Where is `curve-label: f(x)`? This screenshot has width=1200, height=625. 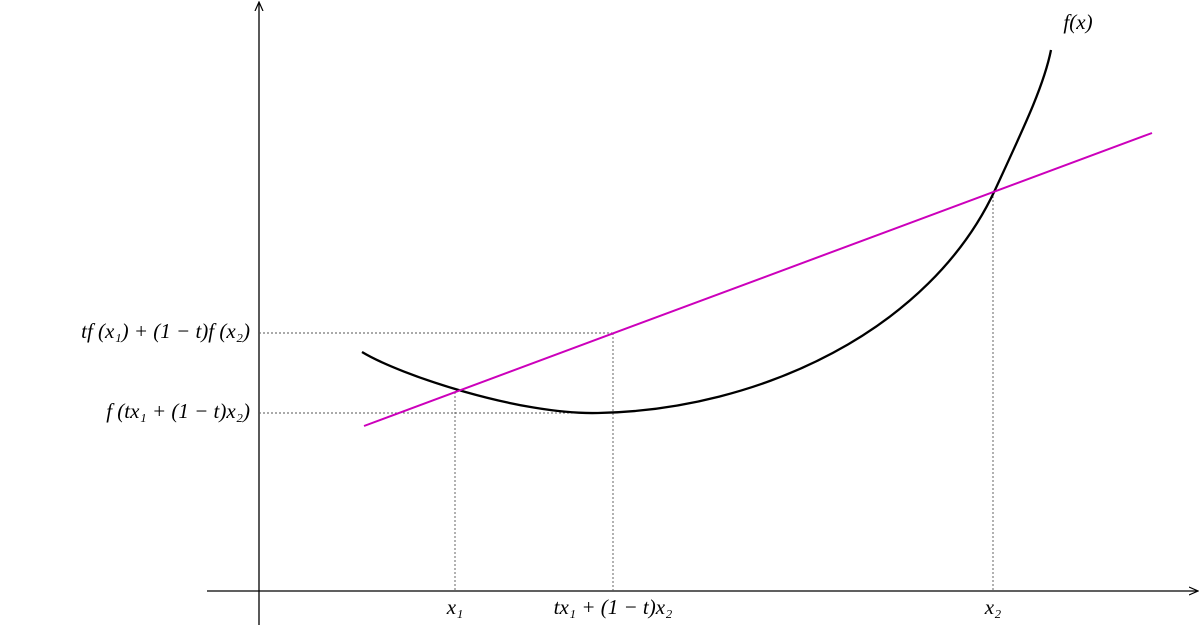
curve-label: f(x) is located at coordinates (1077, 22).